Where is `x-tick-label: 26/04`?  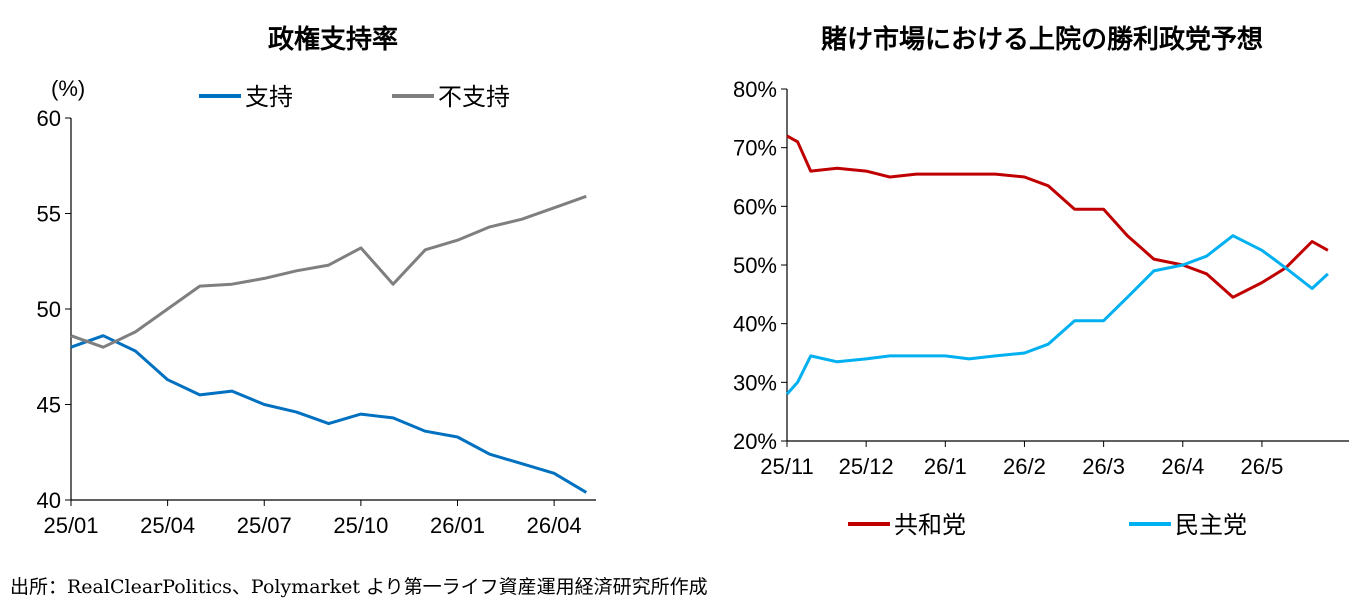
x-tick-label: 26/04 is located at coordinates (554, 525).